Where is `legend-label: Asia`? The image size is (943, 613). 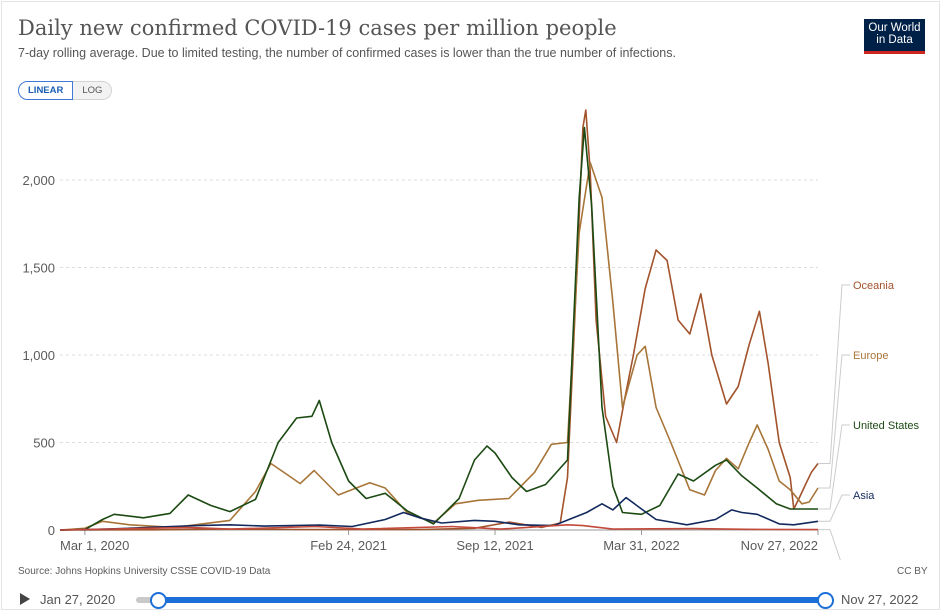 legend-label: Asia is located at coordinates (864, 496).